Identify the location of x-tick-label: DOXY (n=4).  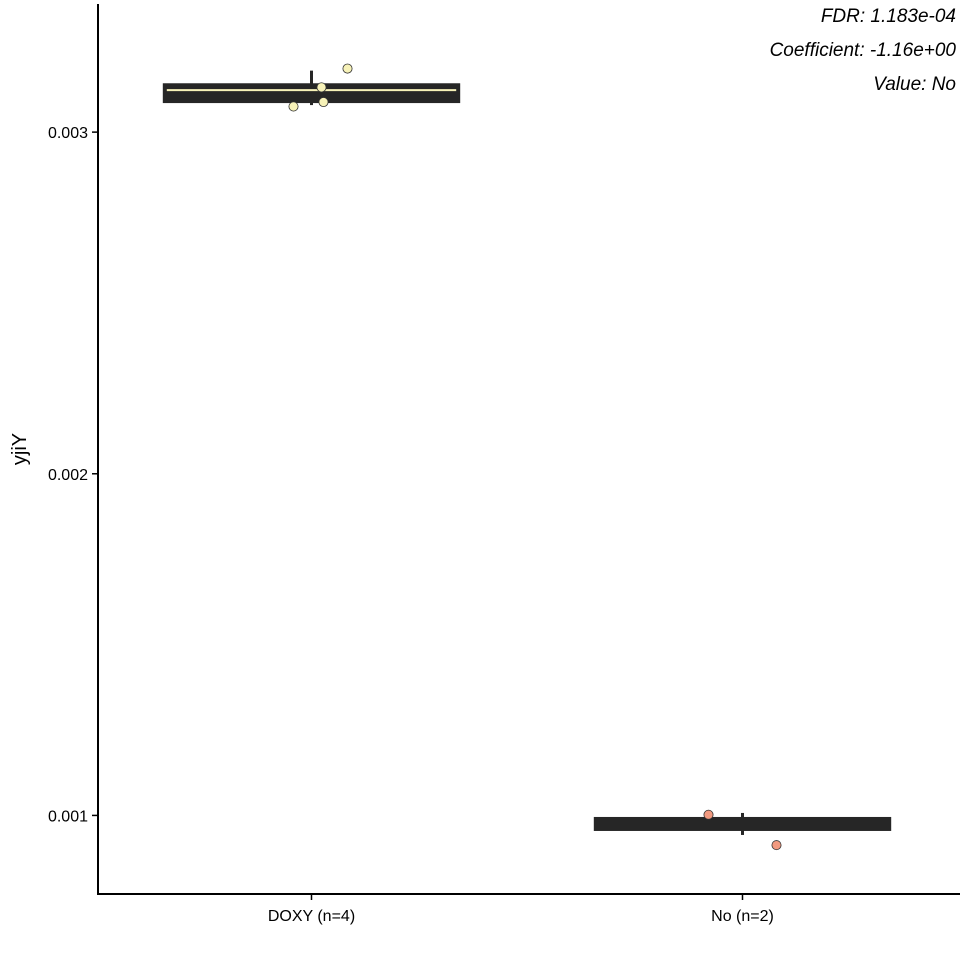
(311, 916).